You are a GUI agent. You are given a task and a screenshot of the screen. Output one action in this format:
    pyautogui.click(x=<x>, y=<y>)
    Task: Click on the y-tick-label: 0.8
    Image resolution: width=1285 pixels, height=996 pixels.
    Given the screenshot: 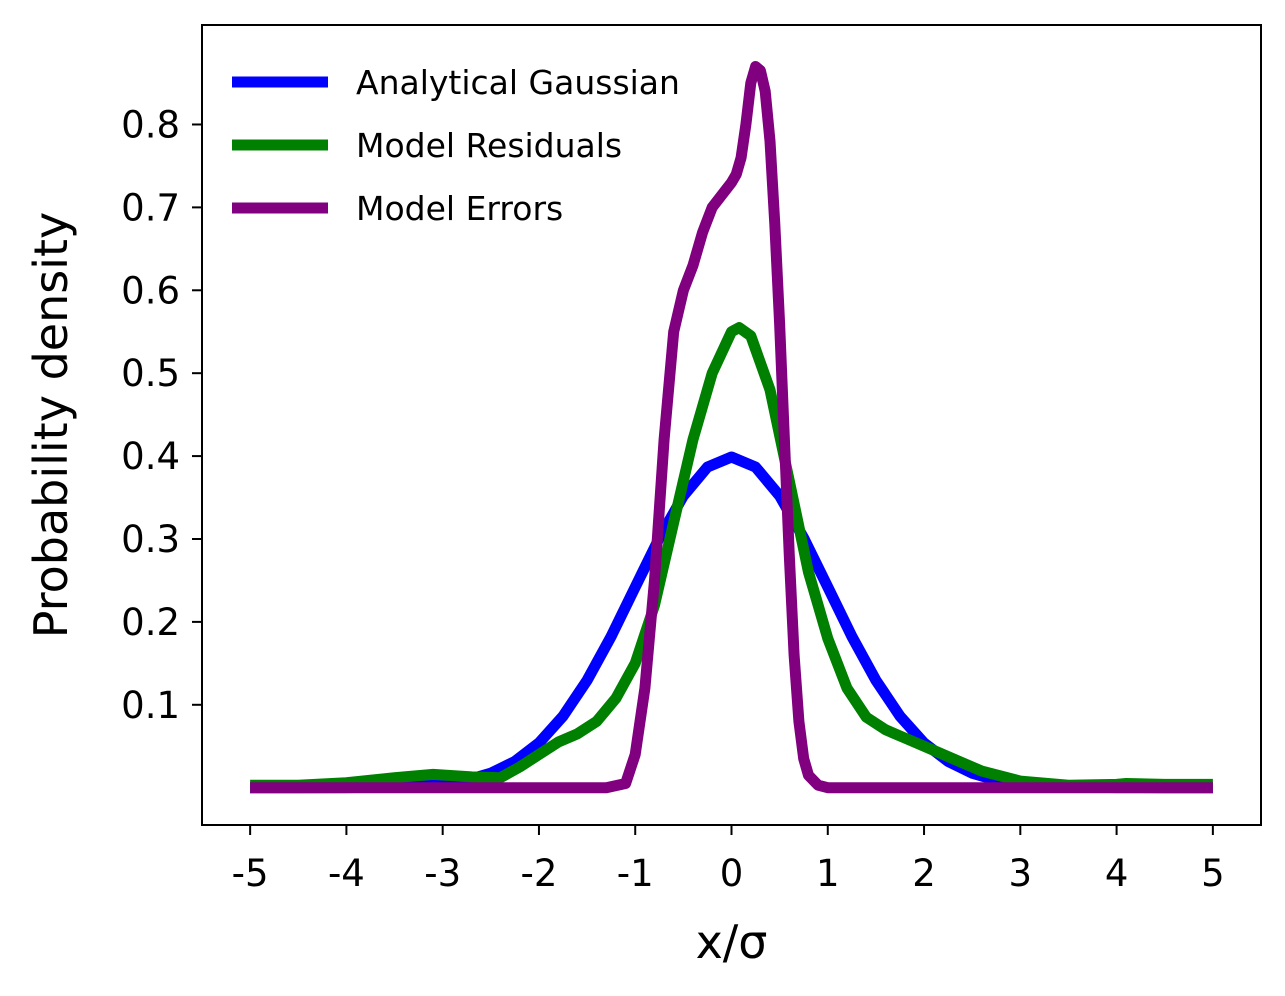 What is the action you would take?
    pyautogui.click(x=150, y=124)
    